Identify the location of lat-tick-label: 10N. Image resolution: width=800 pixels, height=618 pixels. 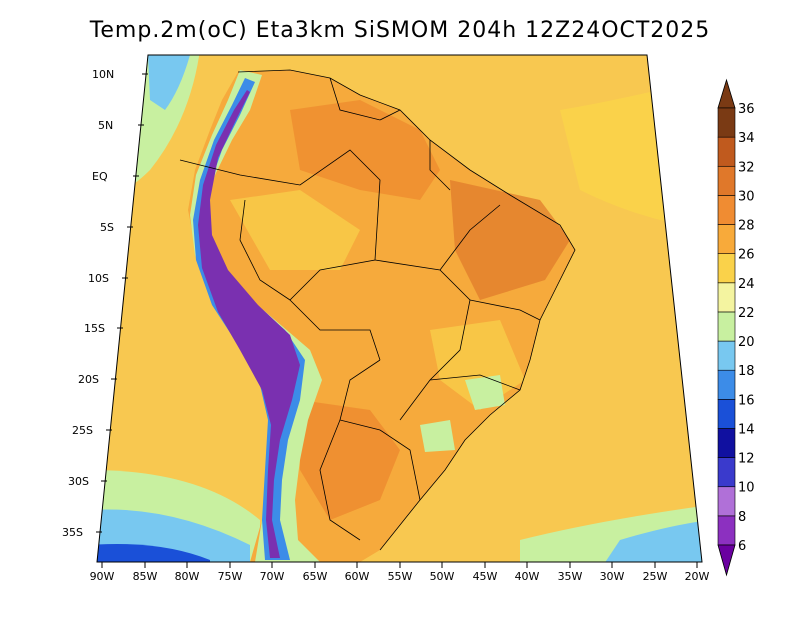
(103, 74).